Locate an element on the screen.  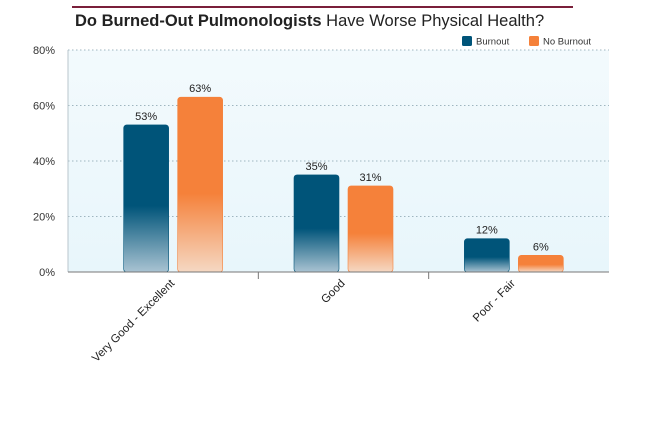
data-label: 53% is located at coordinates (146, 117).